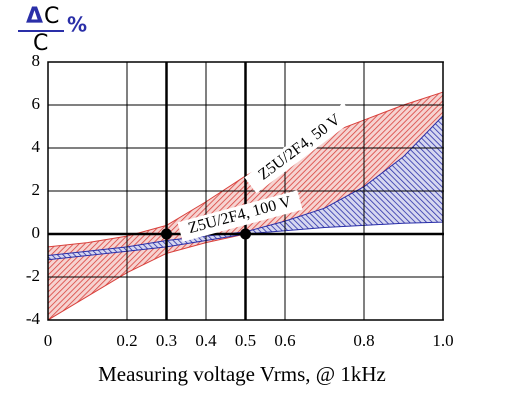  Describe the element at coordinates (36, 103) in the screenshot. I see `y-tick-label: 6` at that location.